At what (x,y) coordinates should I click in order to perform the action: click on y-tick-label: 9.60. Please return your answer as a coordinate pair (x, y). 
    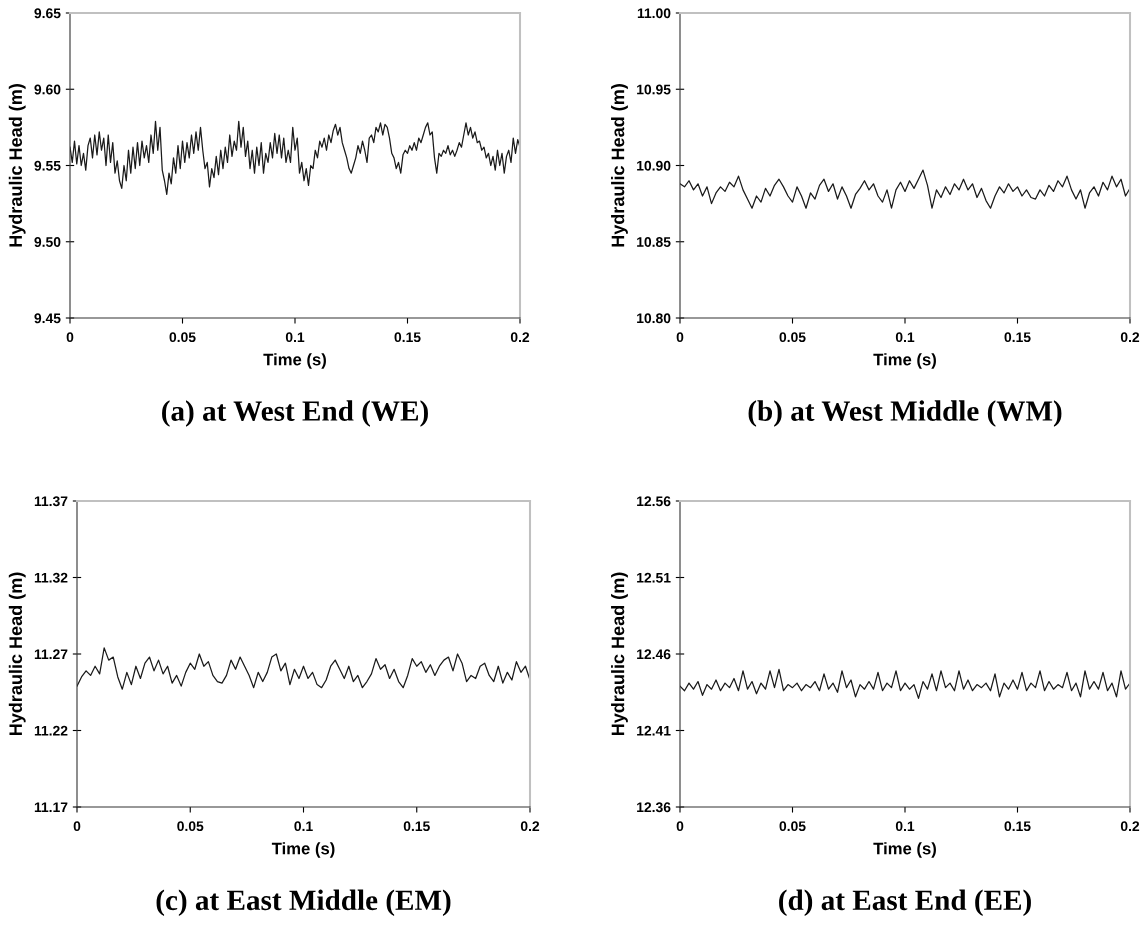
    Looking at the image, I should click on (47, 89).